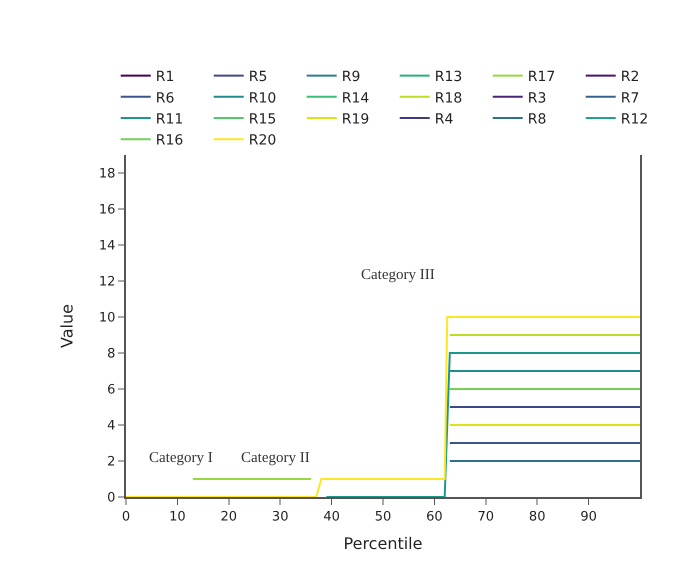 This screenshot has height=579, width=677. What do you see at coordinates (126, 517) in the screenshot?
I see `x-tick-label: 0` at bounding box center [126, 517].